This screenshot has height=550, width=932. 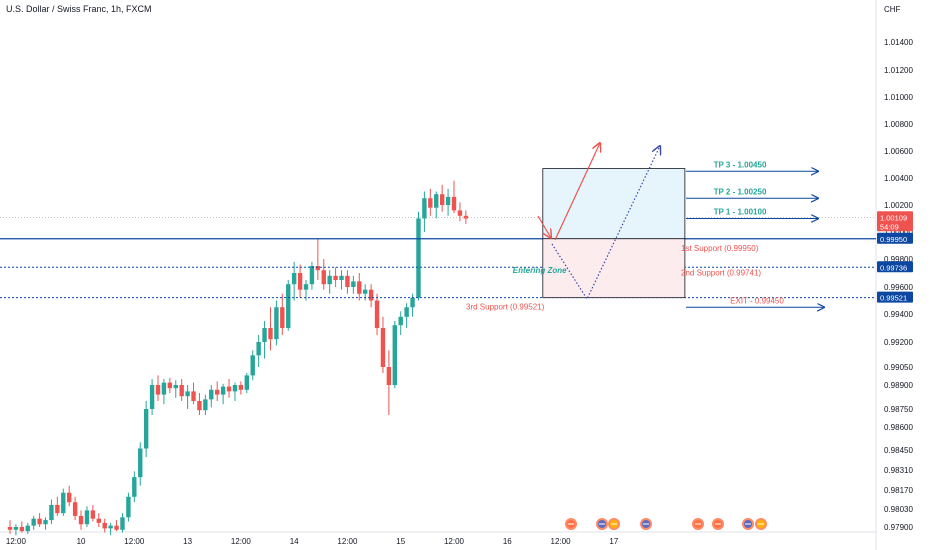 I want to click on target-label: TP 1 - 1.00100, so click(x=740, y=212).